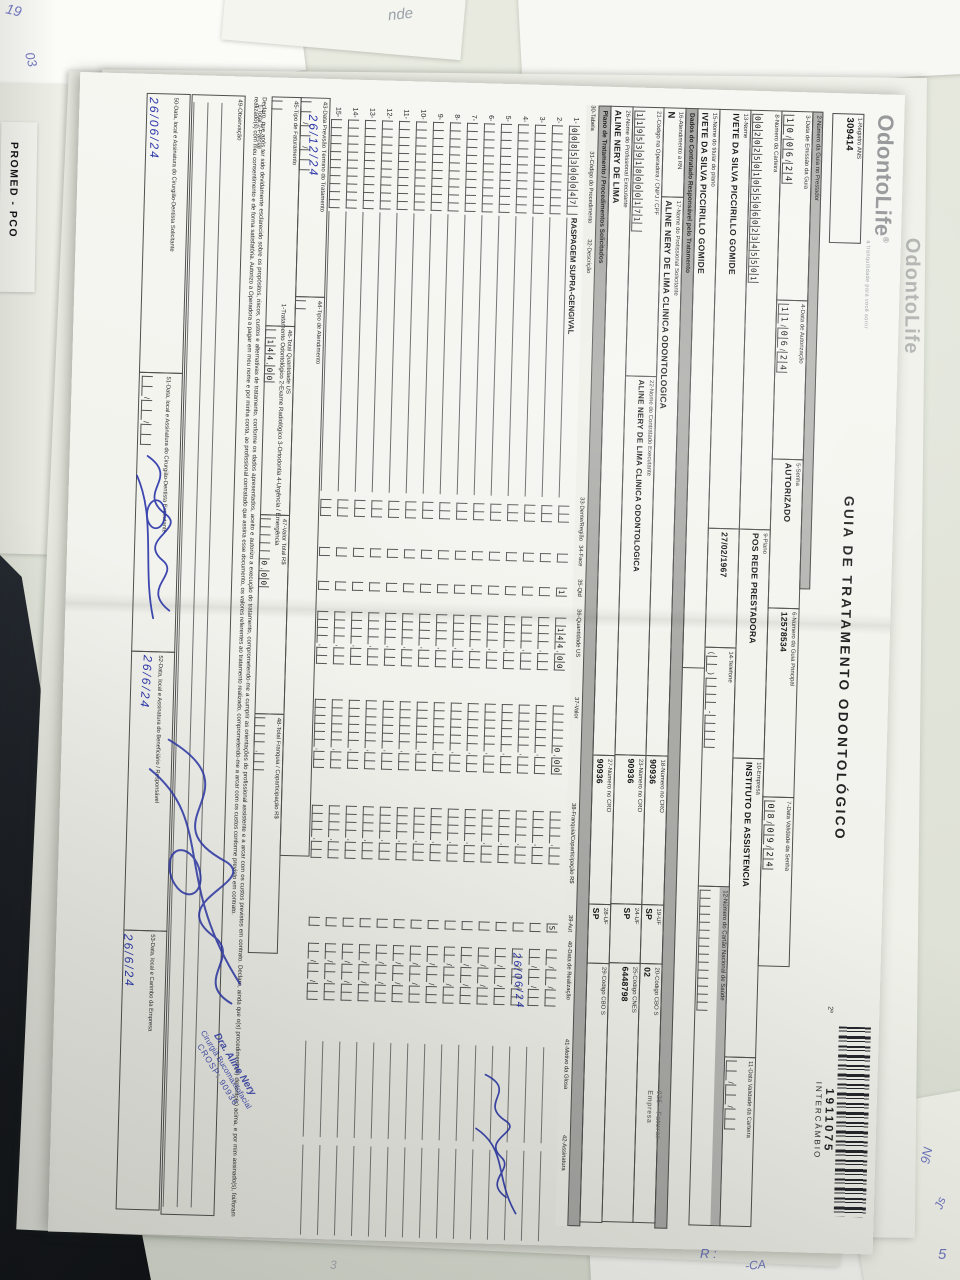 The height and width of the screenshot is (1280, 960). What do you see at coordinates (732, 1141) in the screenshot?
I see `field-value: //` at bounding box center [732, 1141].